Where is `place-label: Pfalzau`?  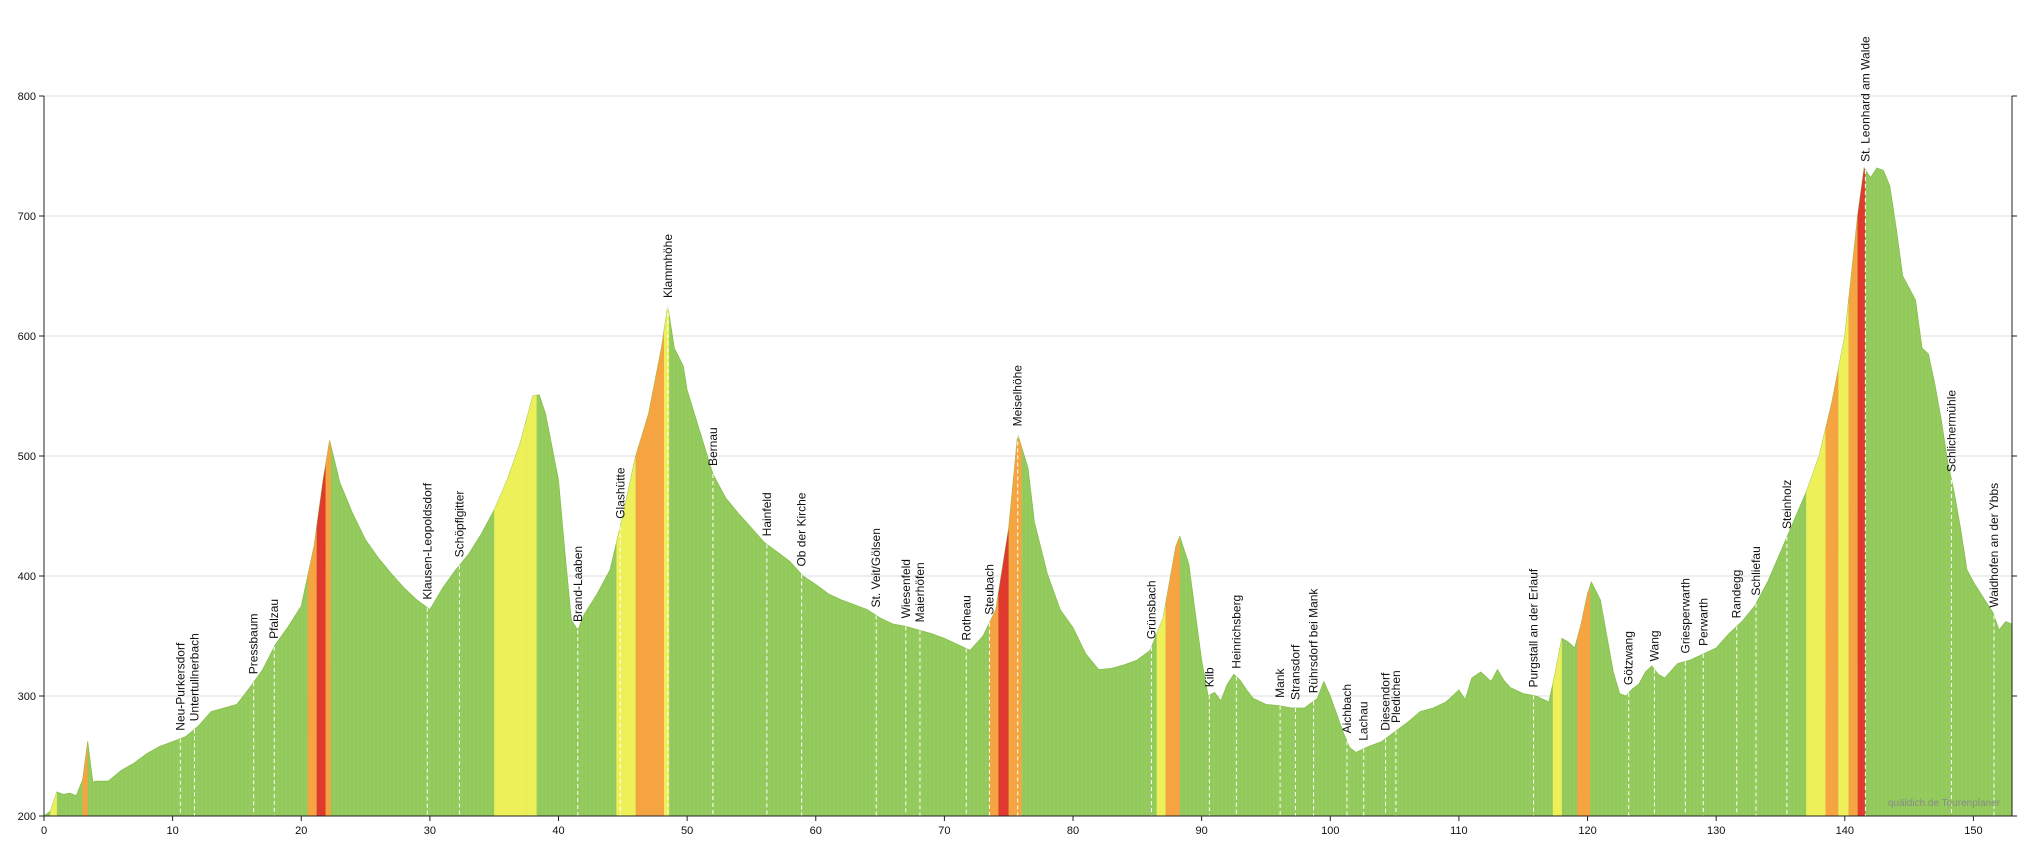 place-label: Pfalzau is located at coordinates (274, 619).